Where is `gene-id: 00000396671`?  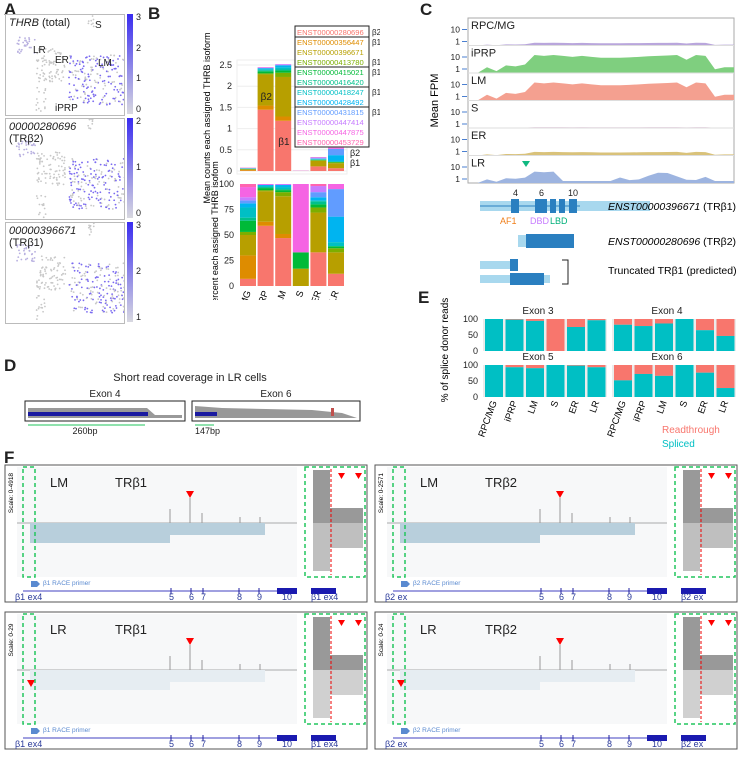 gene-id: 00000396671 is located at coordinates (43, 231).